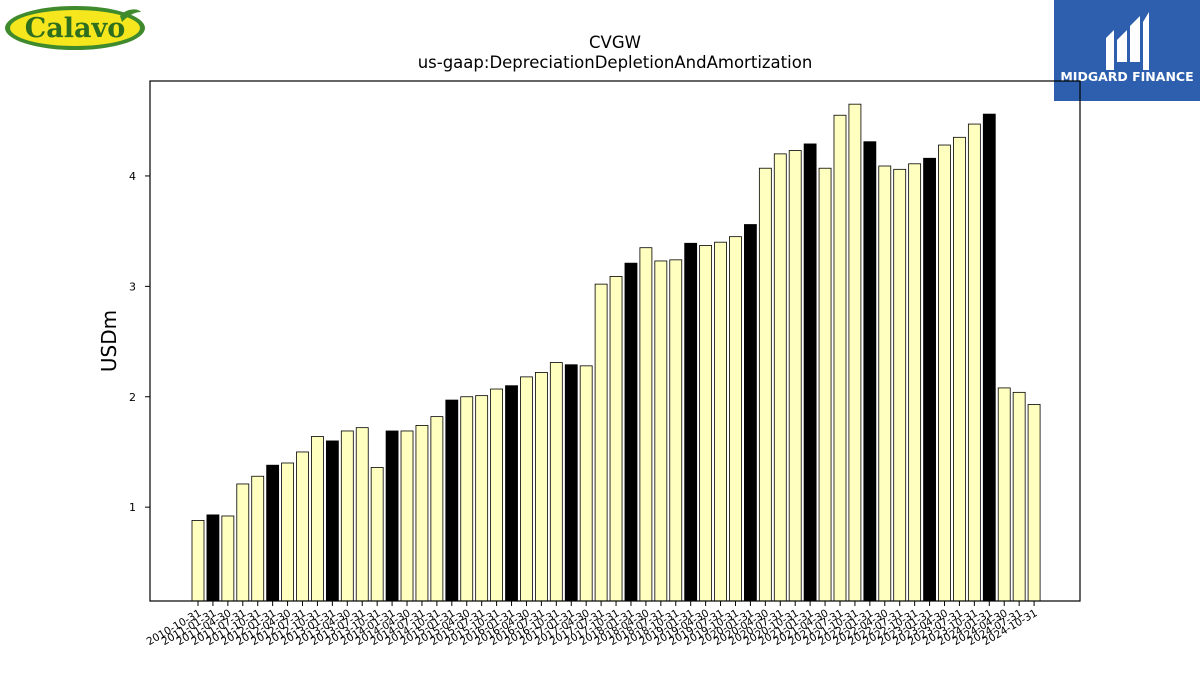 The image size is (1200, 675). I want to click on midgard-finance-logo: MIDGARD FINANCE, so click(1127, 50).